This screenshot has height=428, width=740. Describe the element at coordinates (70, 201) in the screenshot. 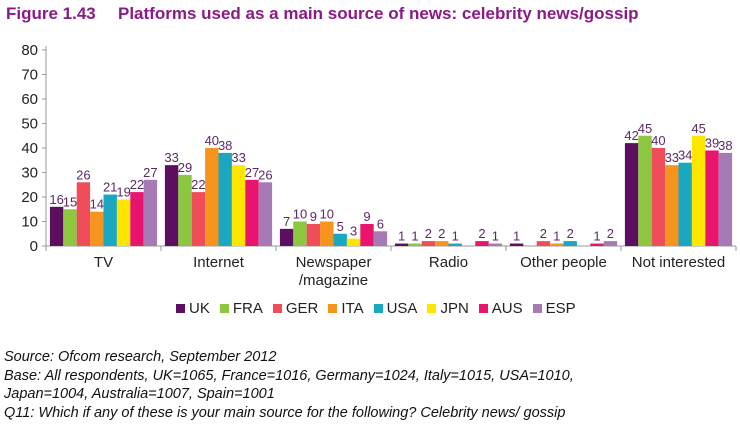

I see `data-label: 15` at that location.